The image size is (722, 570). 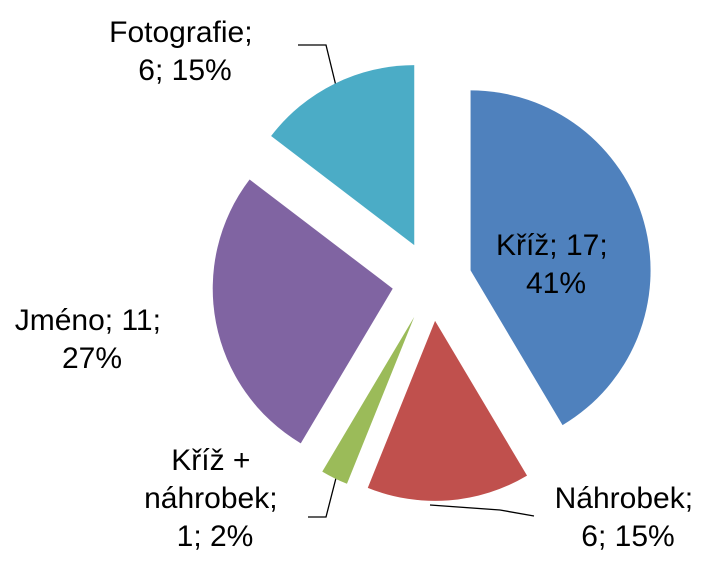 I want to click on label-line: 27%, so click(x=92, y=358).